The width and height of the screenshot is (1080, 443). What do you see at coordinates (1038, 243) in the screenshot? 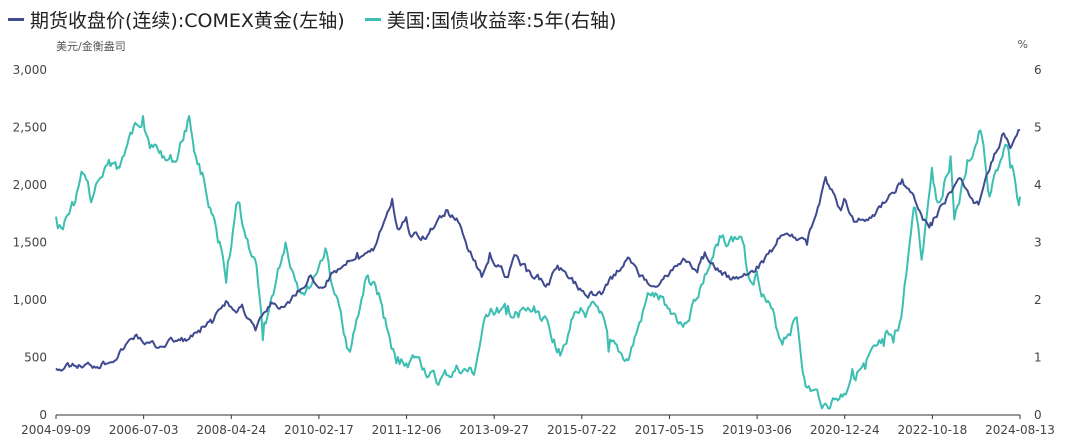
I see `y-right-tick-label: 3` at bounding box center [1038, 243].